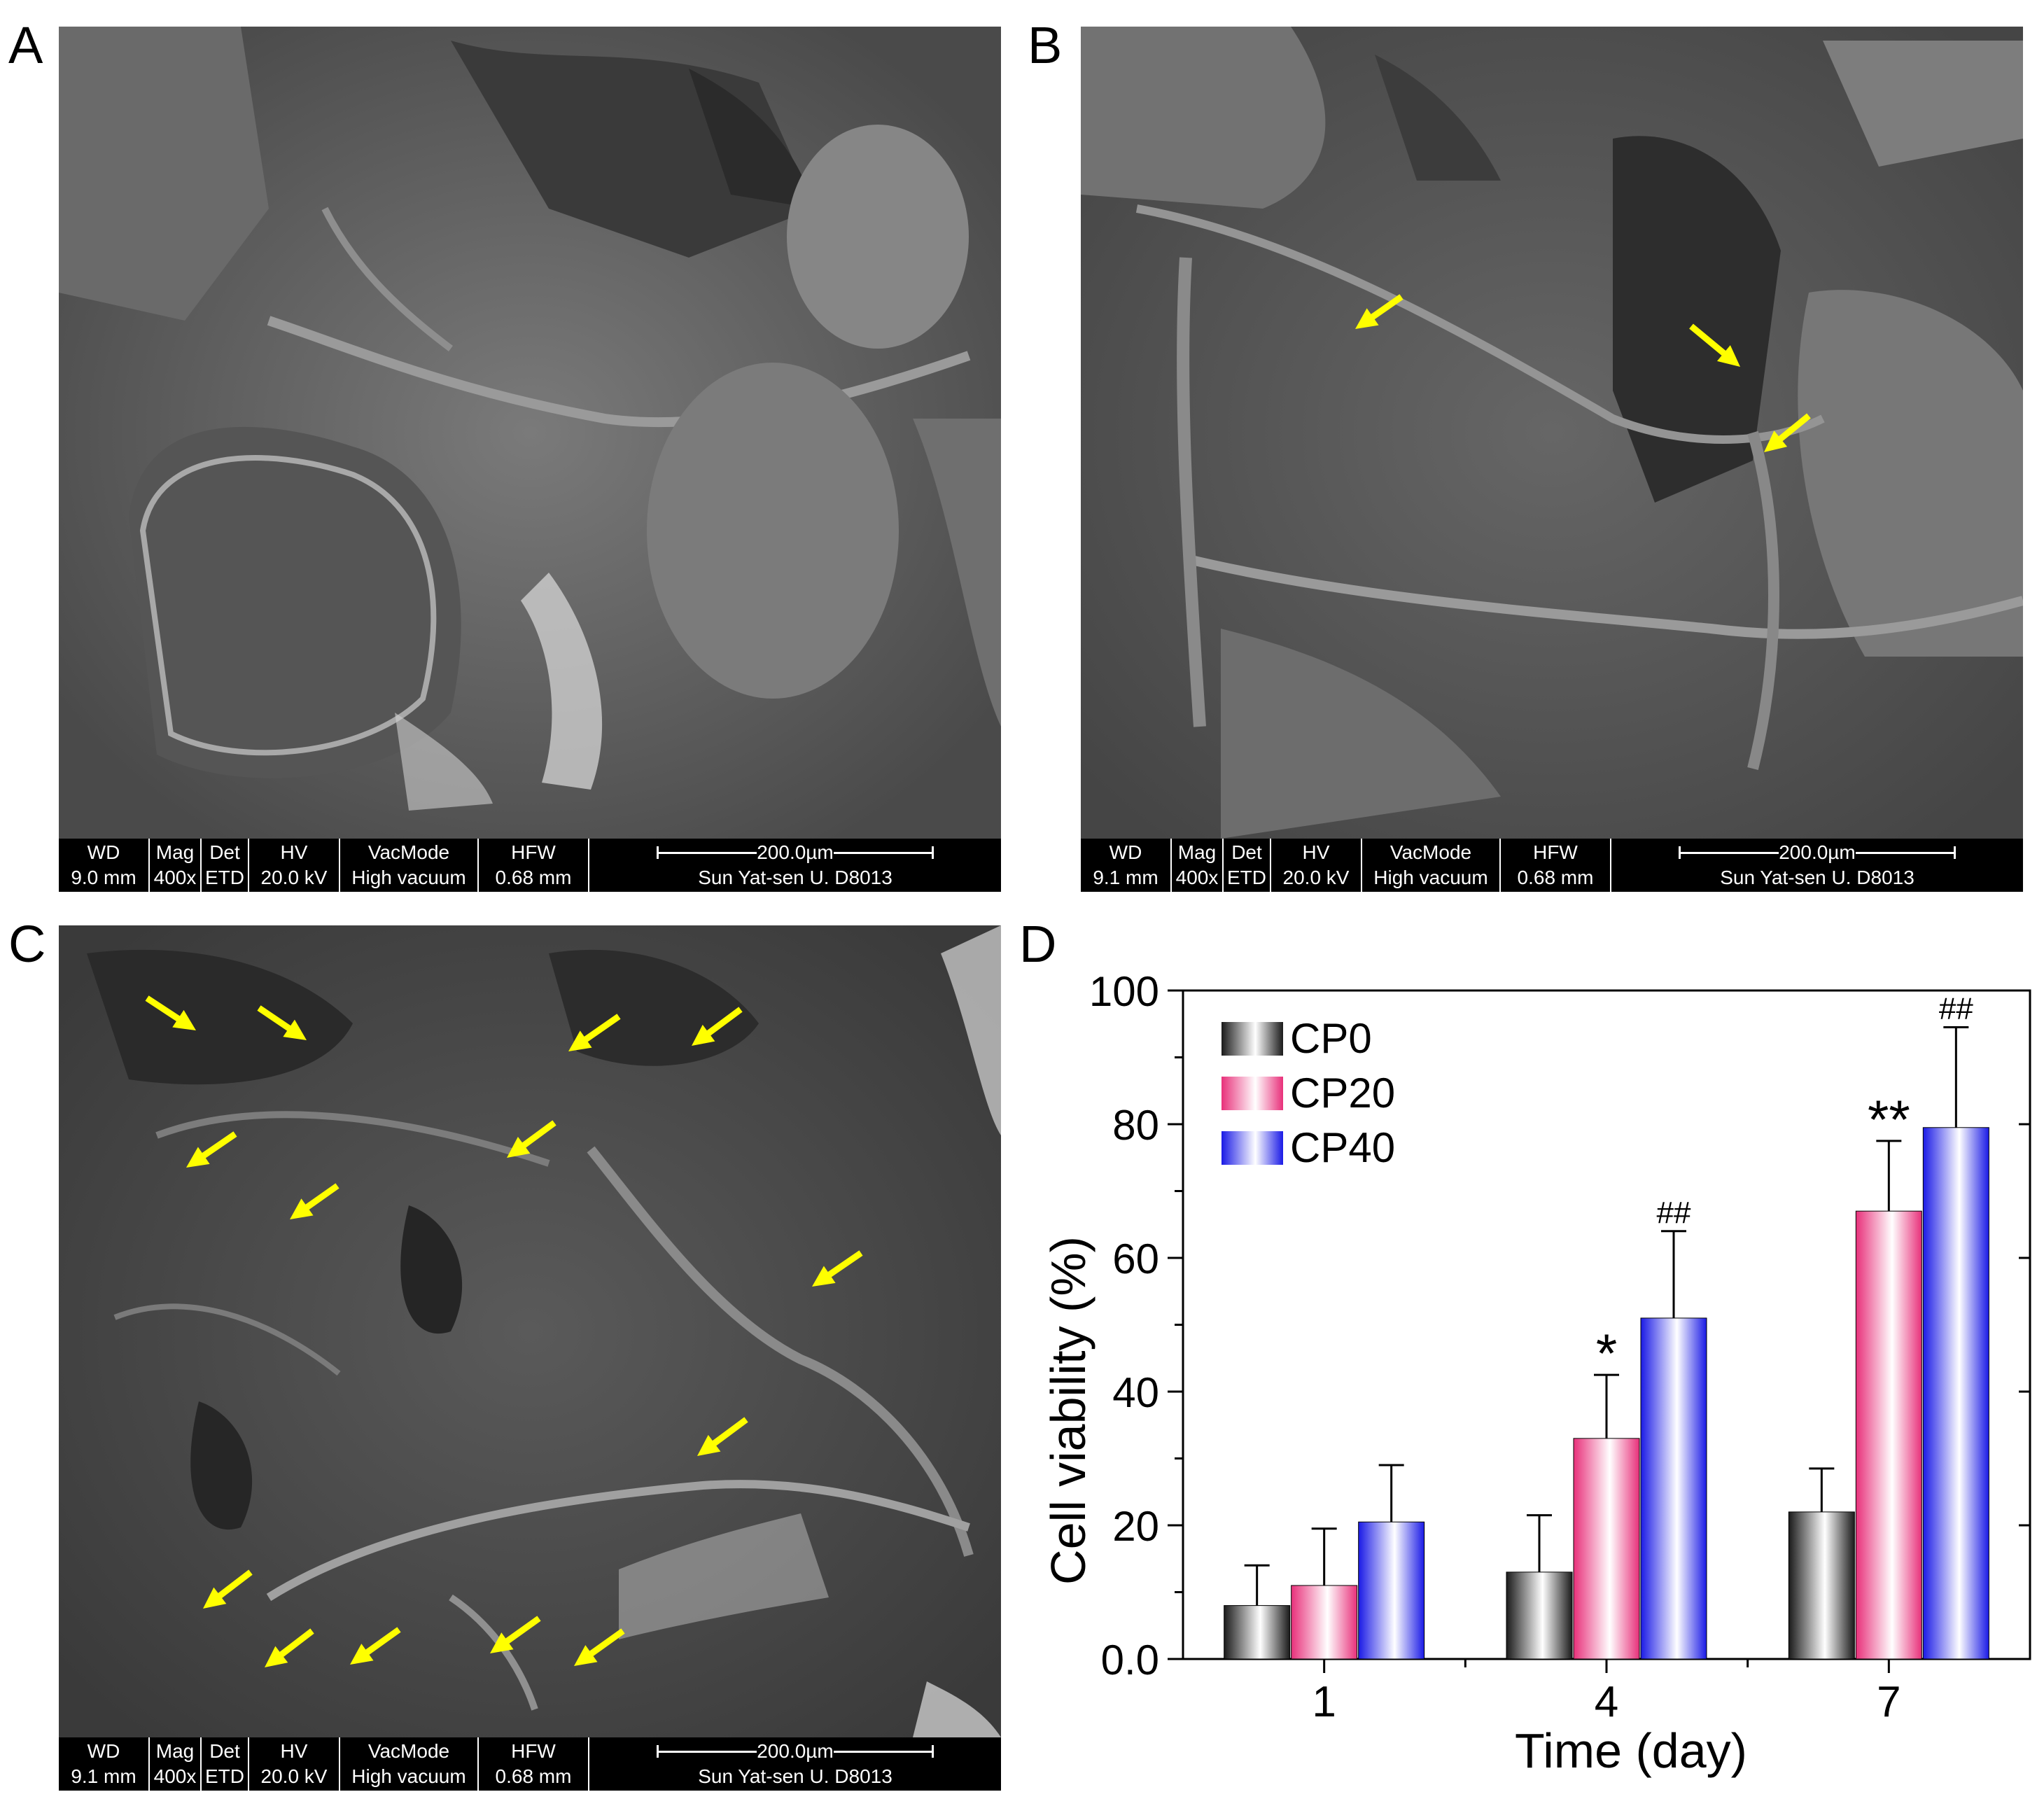 The width and height of the screenshot is (2044, 1806). I want to click on legend-label: CP40, so click(1342, 1147).